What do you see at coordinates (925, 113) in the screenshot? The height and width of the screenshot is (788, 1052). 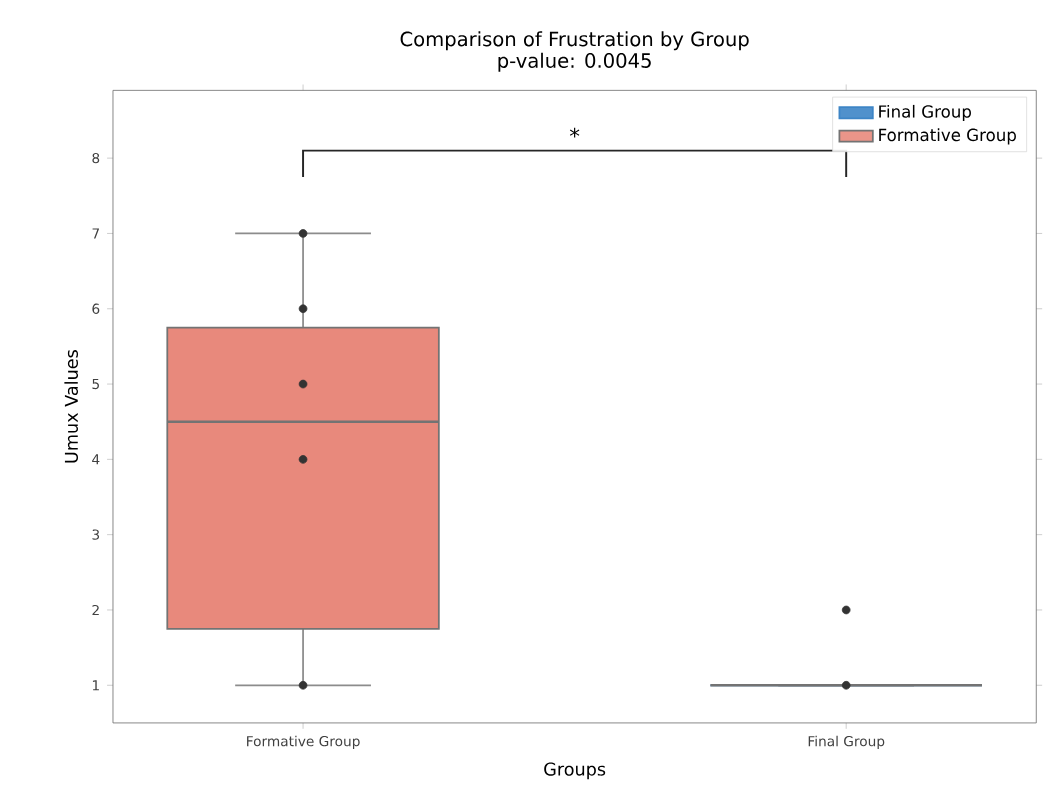 I see `legend-label: Final Group` at bounding box center [925, 113].